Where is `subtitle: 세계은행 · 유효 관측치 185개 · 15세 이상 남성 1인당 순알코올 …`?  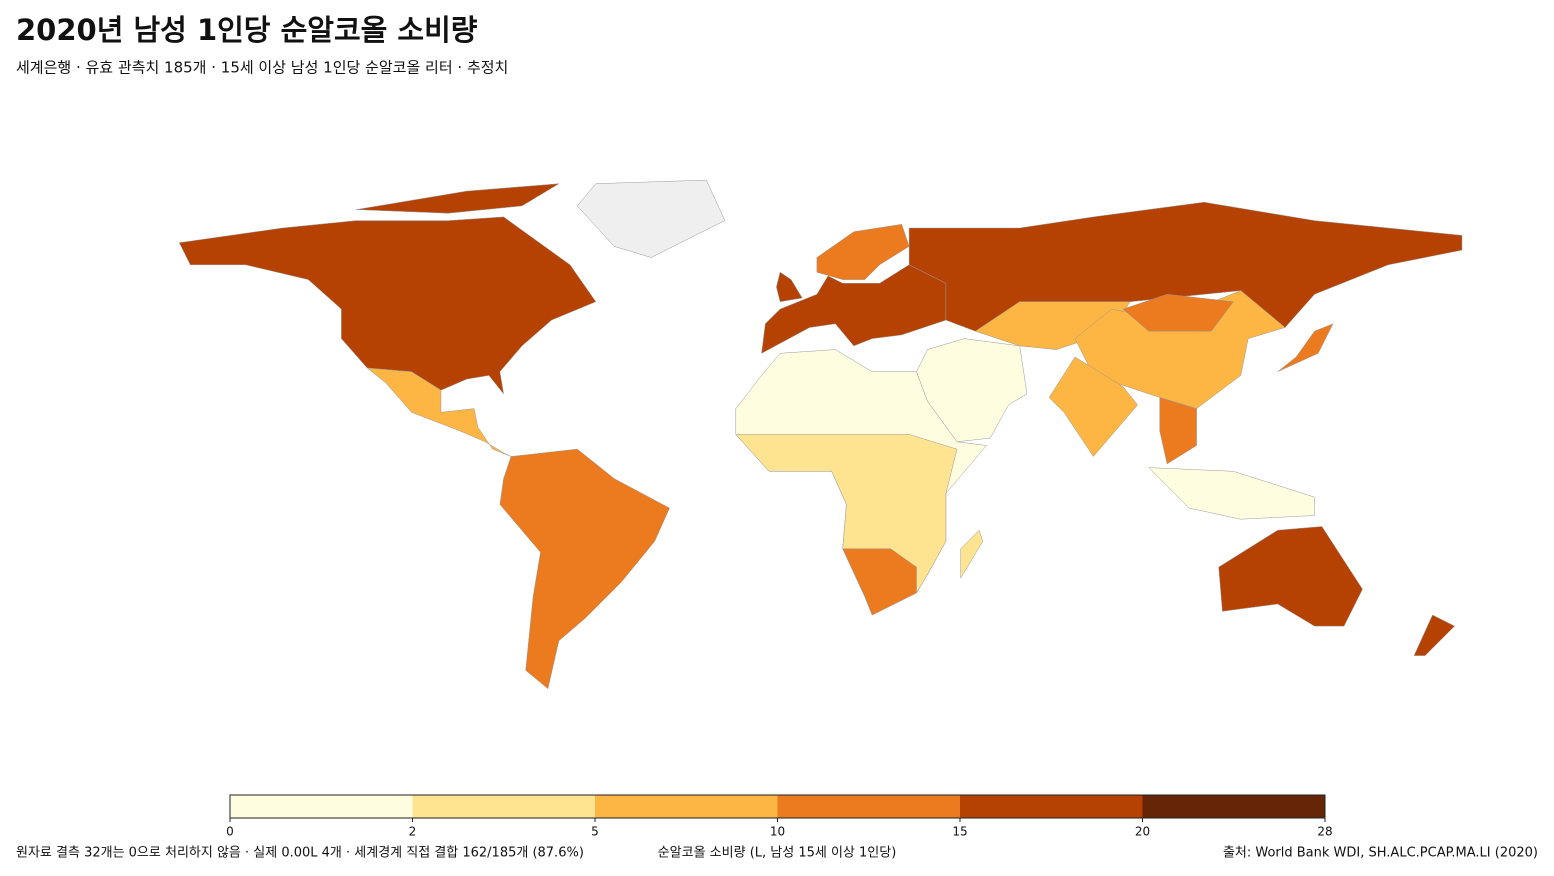 subtitle: 세계은행 · 유효 관측치 185개 · 15세 이상 남성 1인당 순알코올 … is located at coordinates (262, 68).